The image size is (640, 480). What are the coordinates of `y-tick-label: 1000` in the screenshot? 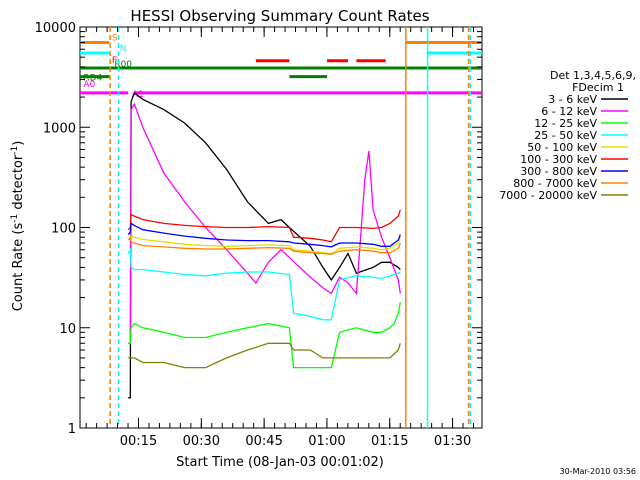 It's located at (59, 128).